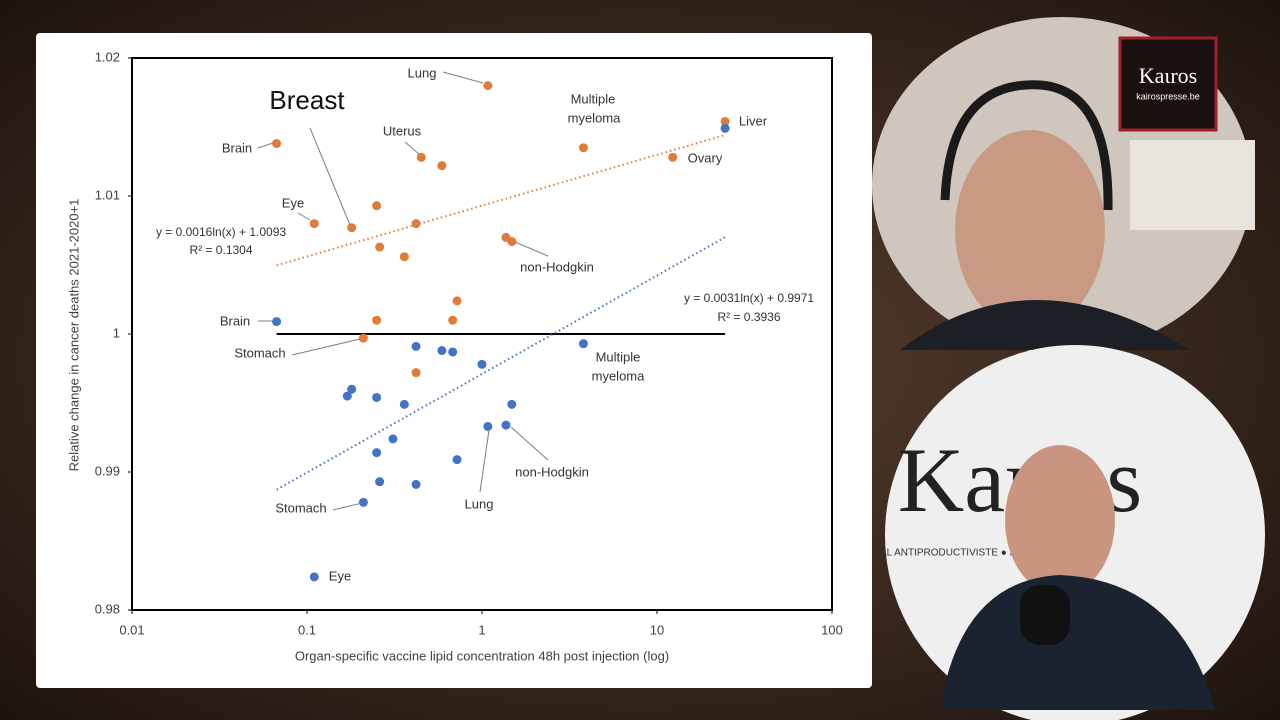  Describe the element at coordinates (753, 120) in the screenshot. I see `annotation: Liver` at that location.